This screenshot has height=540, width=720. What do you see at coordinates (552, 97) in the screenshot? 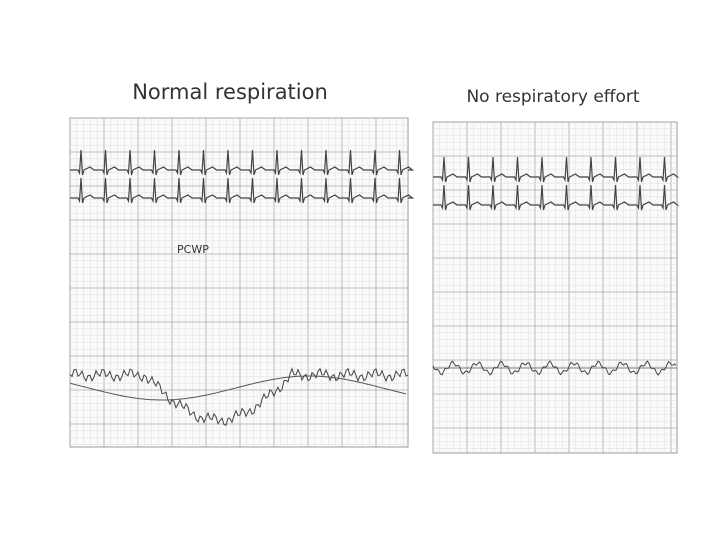
I see `panel-title: No respiratory effort` at bounding box center [552, 97].